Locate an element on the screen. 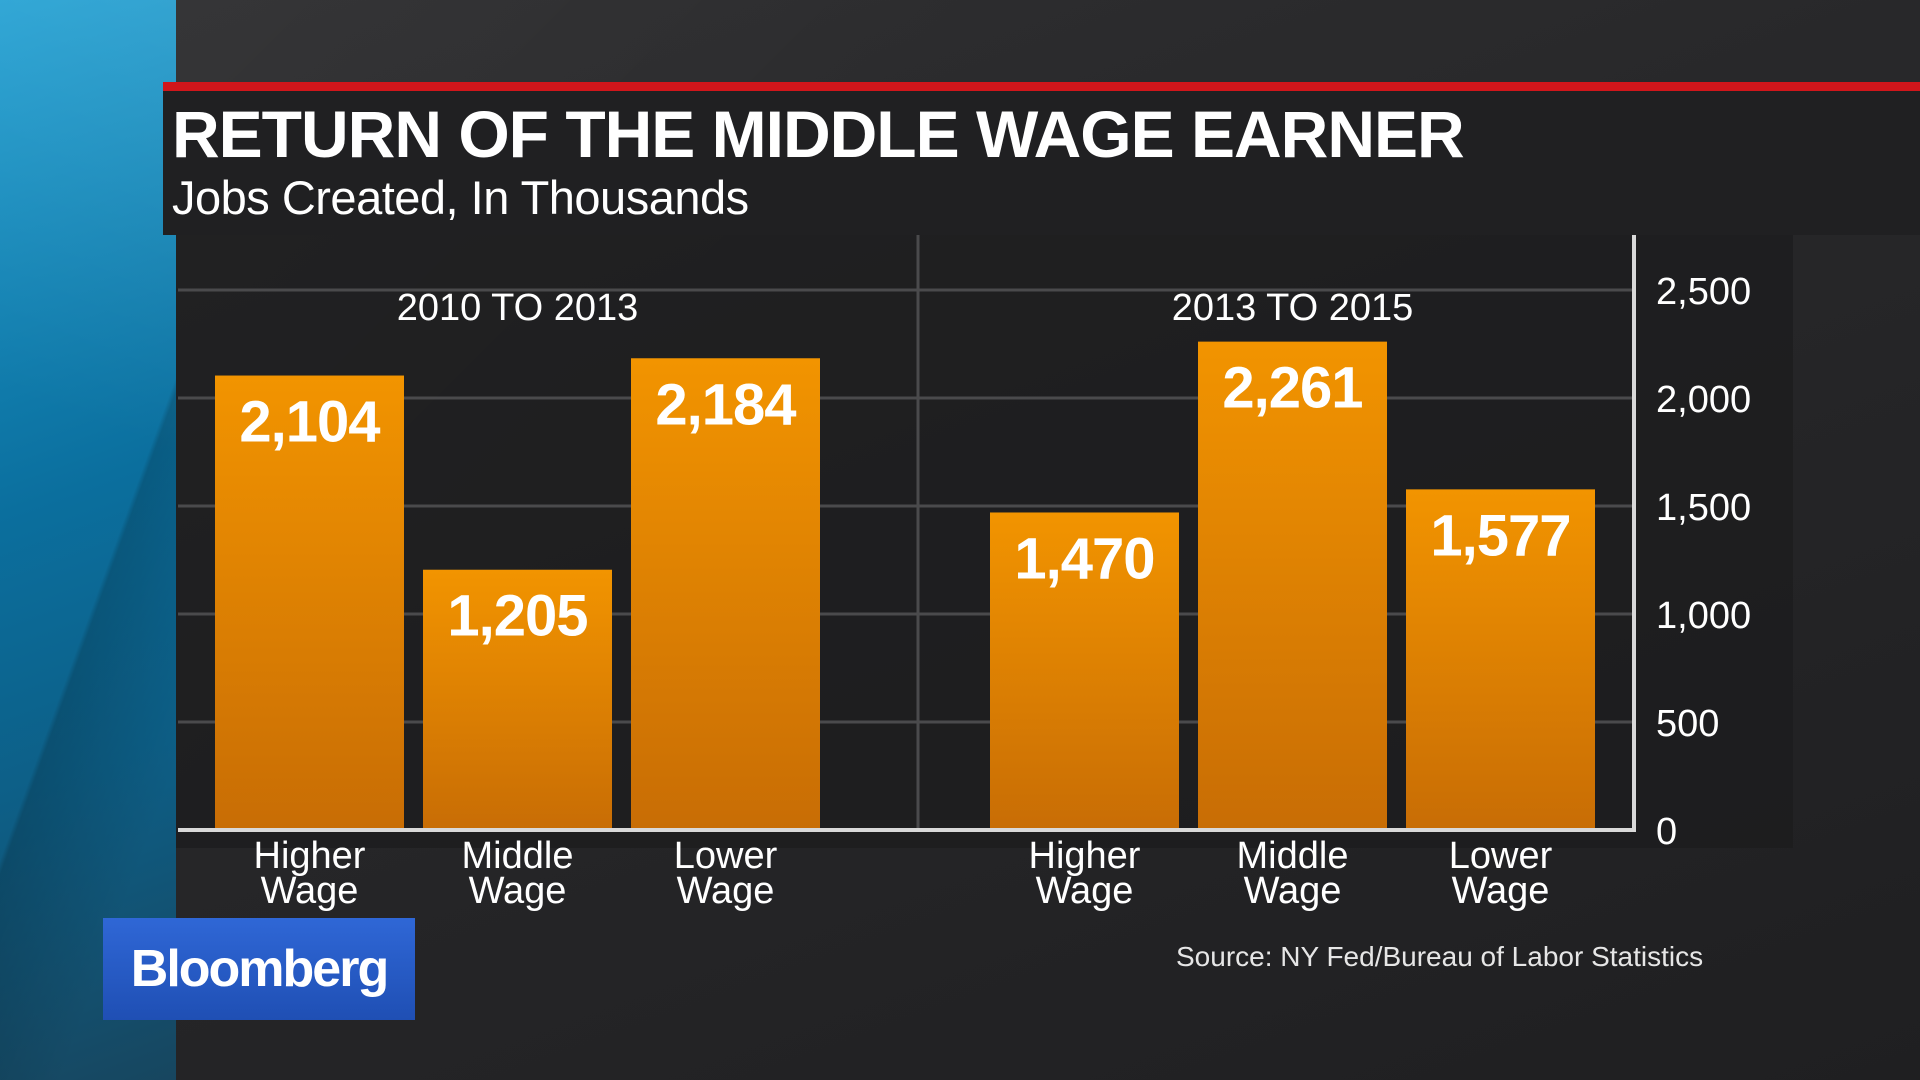  bar-value-label: 2,104 is located at coordinates (309, 422).